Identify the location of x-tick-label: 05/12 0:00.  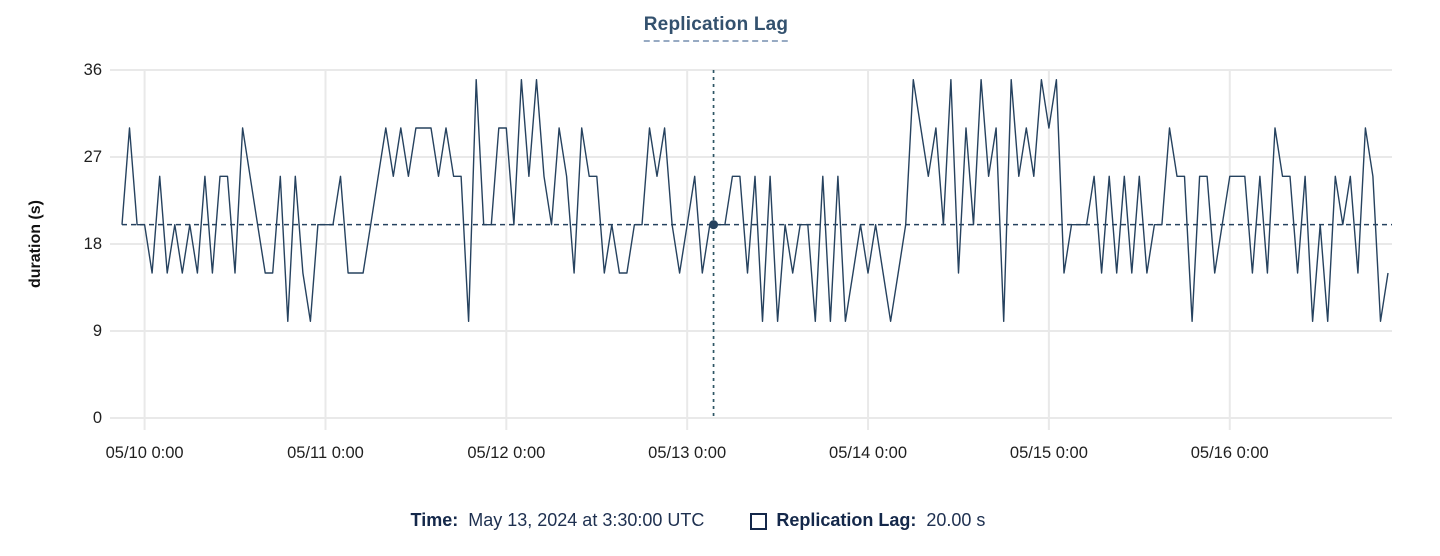
(506, 453).